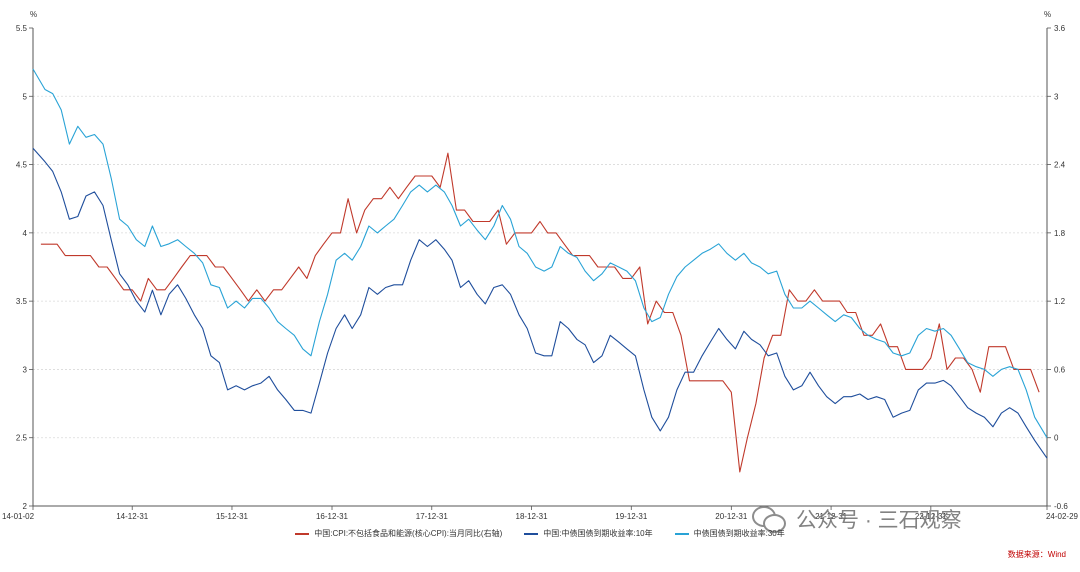 This screenshot has width=1080, height=572. I want to click on y-right-tick-label: 3.6, so click(1060, 28).